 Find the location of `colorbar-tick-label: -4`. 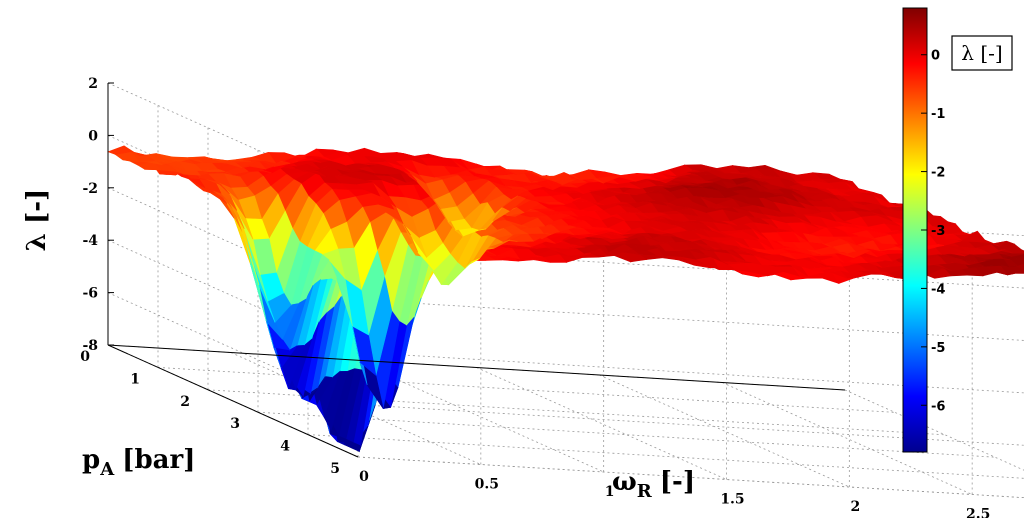

colorbar-tick-label: -4 is located at coordinates (938, 289).